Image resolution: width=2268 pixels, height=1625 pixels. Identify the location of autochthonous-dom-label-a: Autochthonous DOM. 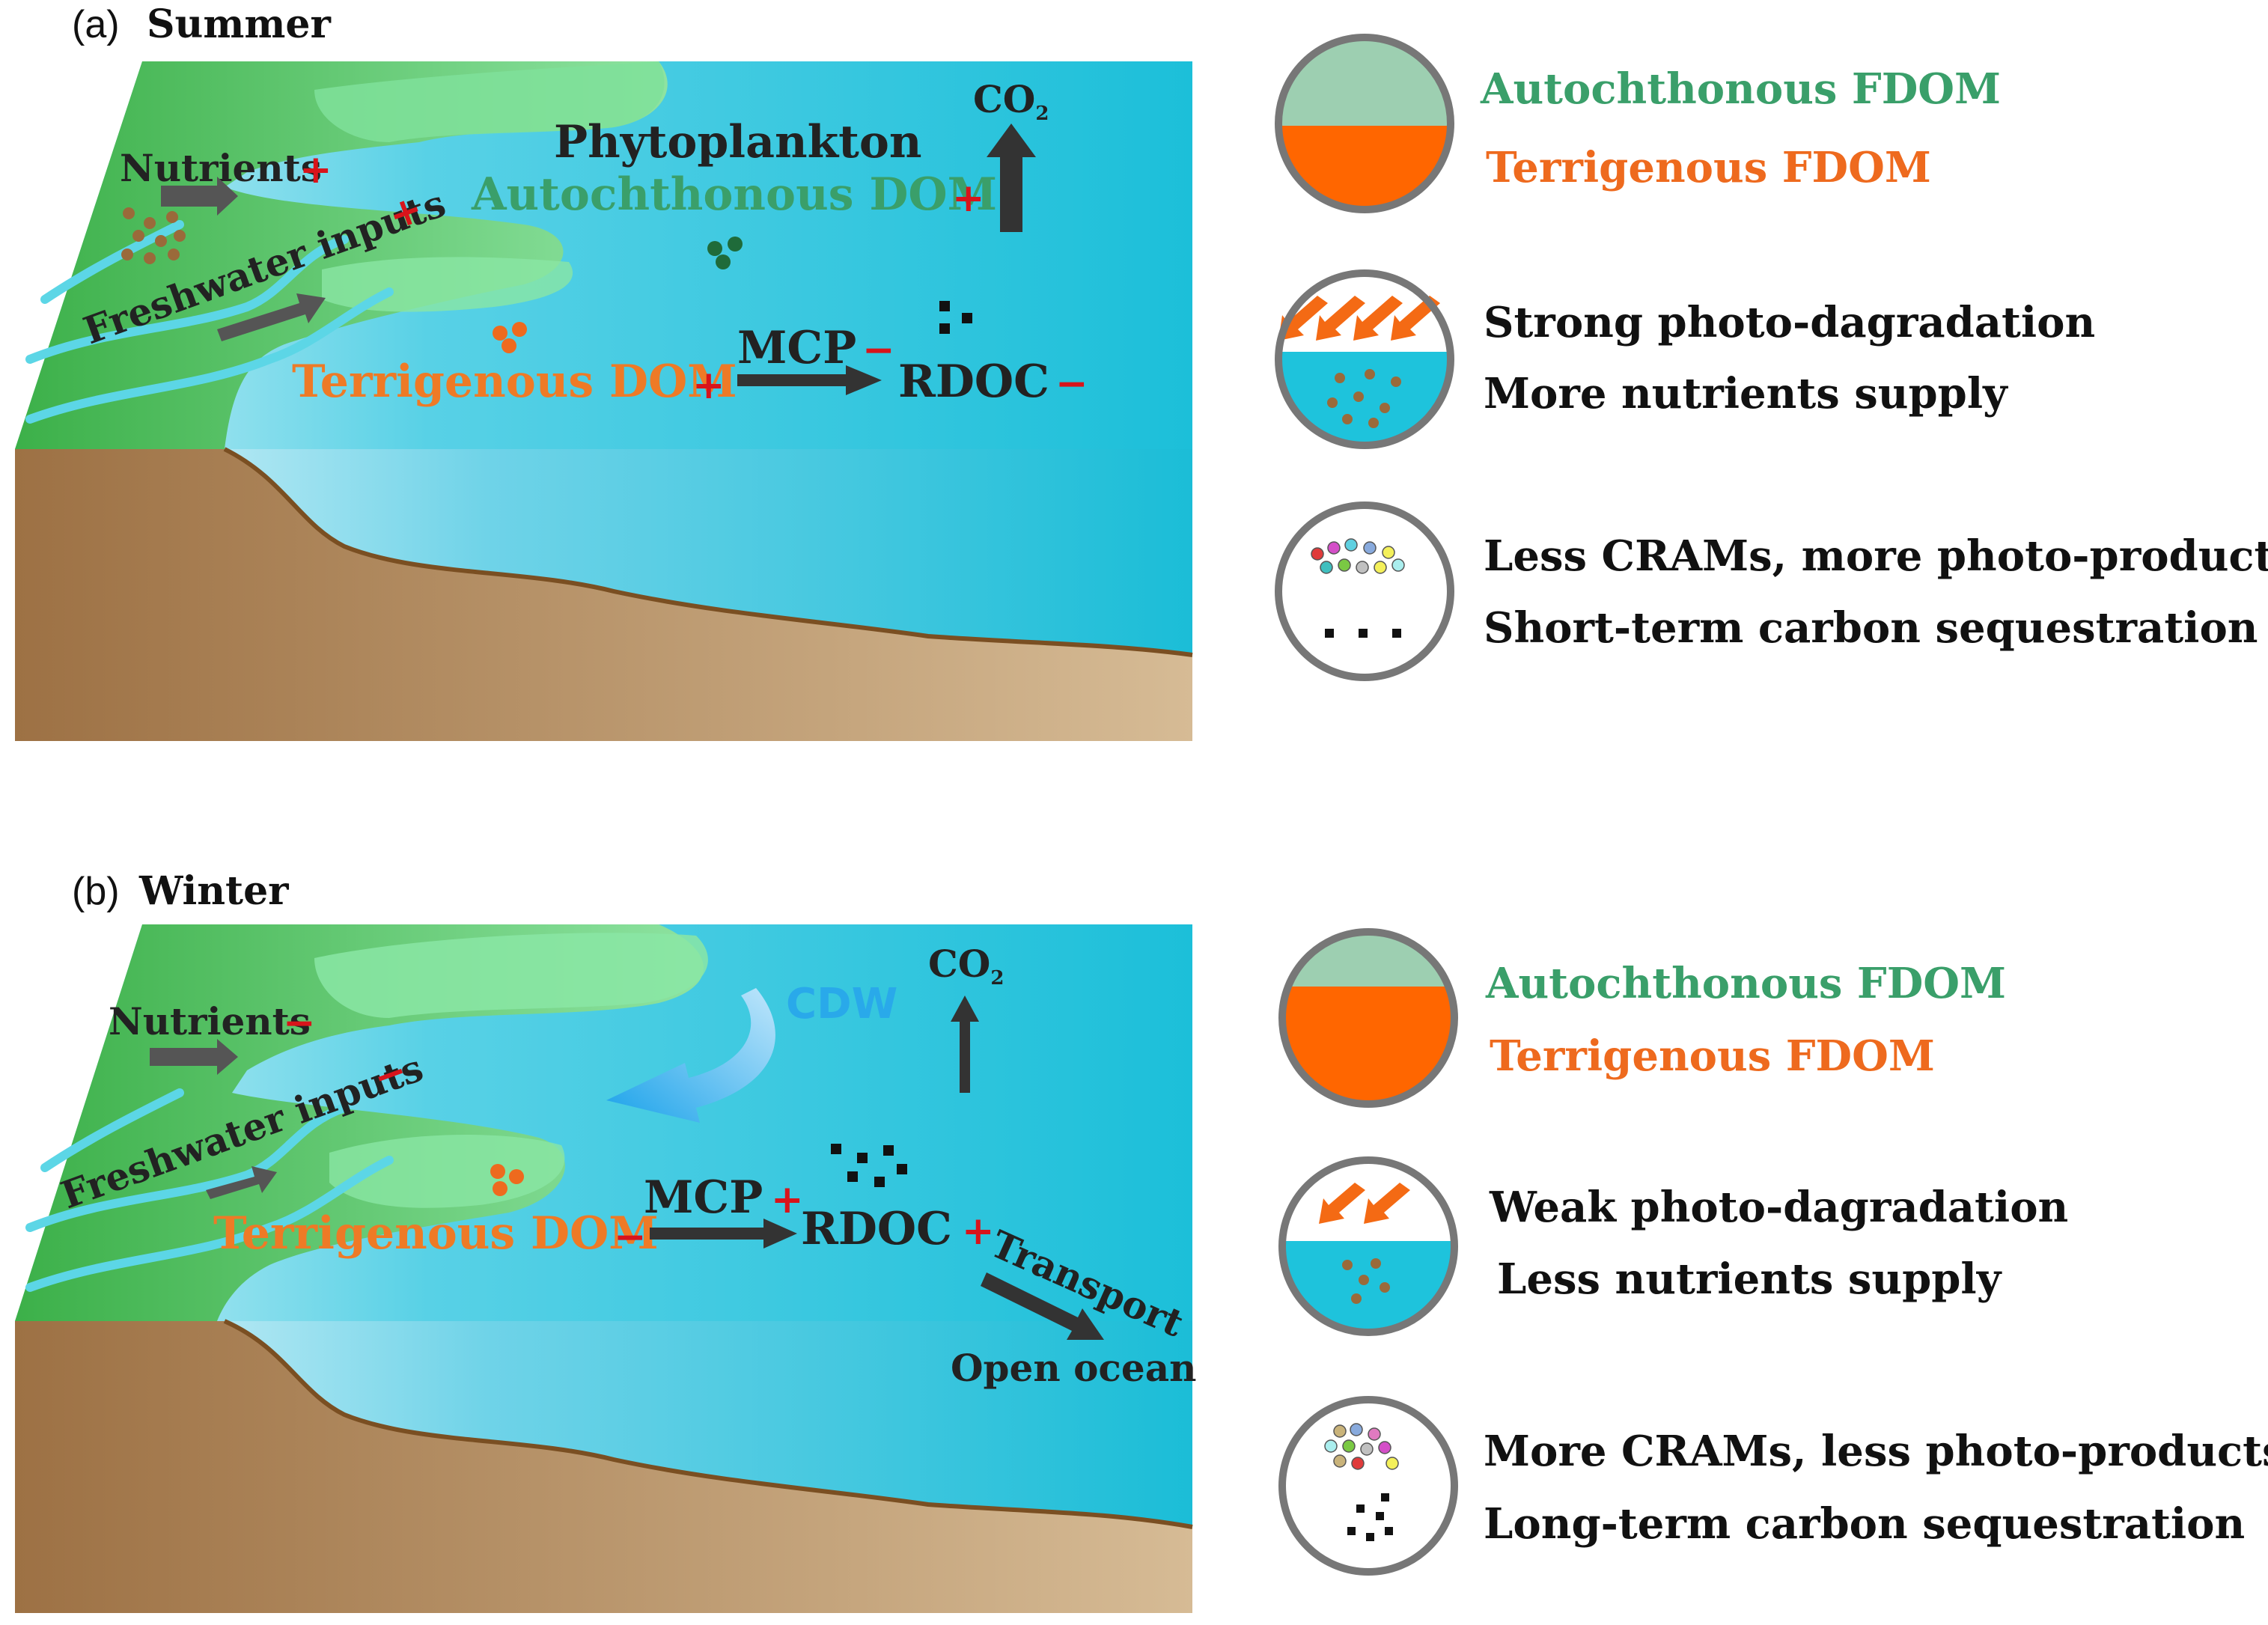
(734, 195).